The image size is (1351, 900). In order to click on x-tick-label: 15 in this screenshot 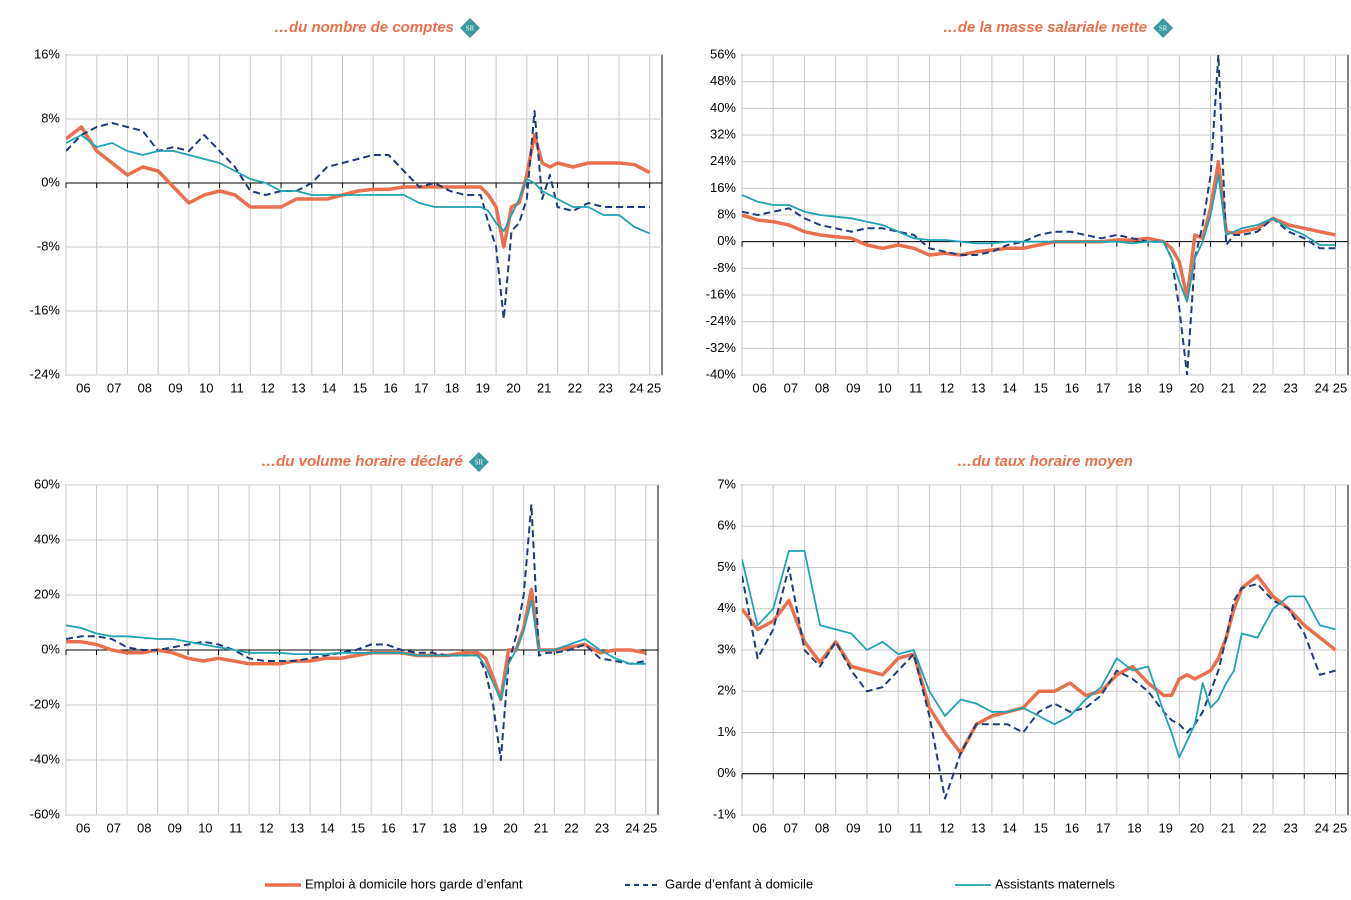, I will do `click(1041, 827)`.